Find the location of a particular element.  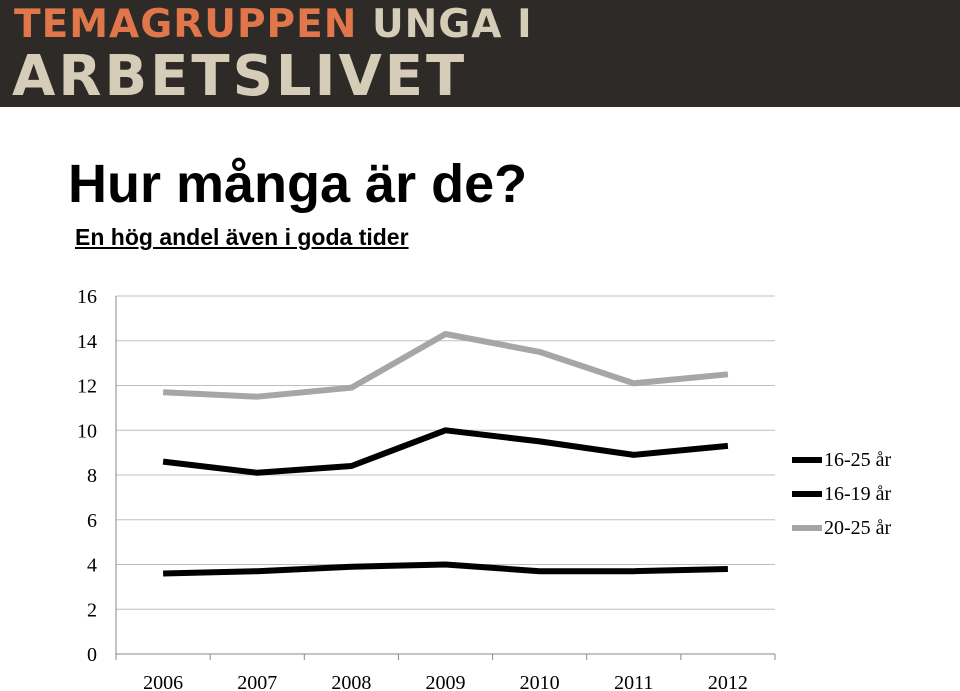

y-tick-label: 12 is located at coordinates (87, 387).